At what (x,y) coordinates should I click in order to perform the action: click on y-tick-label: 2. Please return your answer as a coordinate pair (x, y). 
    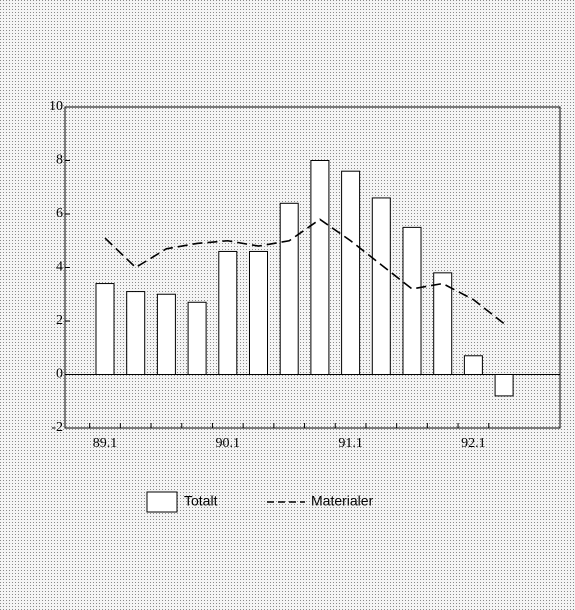
    Looking at the image, I should click on (59, 320).